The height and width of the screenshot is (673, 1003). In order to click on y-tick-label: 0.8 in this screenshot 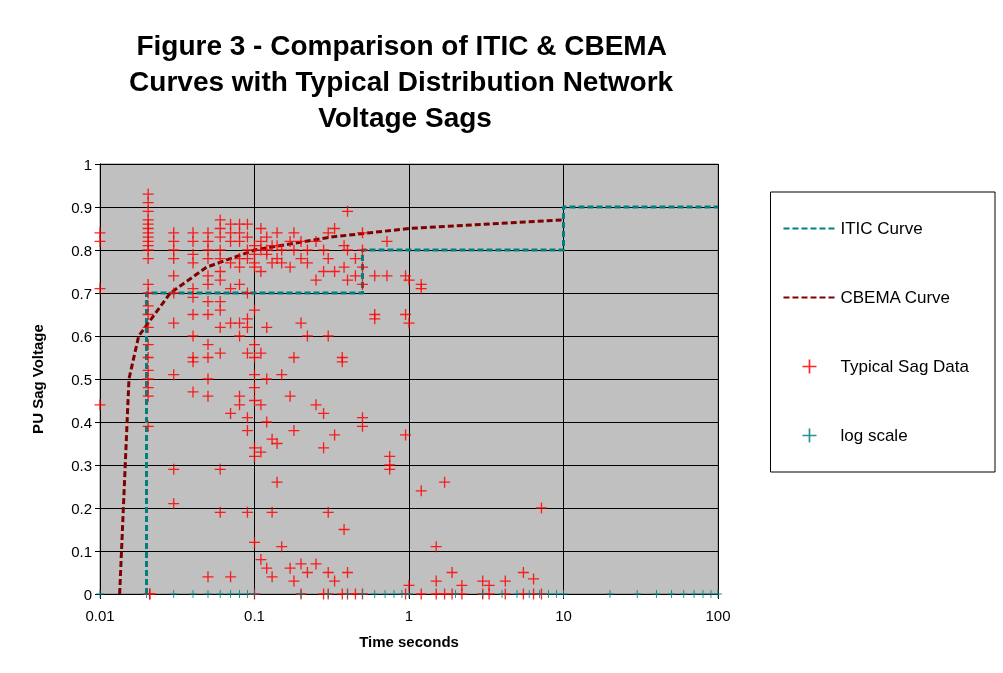, I will do `click(81, 250)`.